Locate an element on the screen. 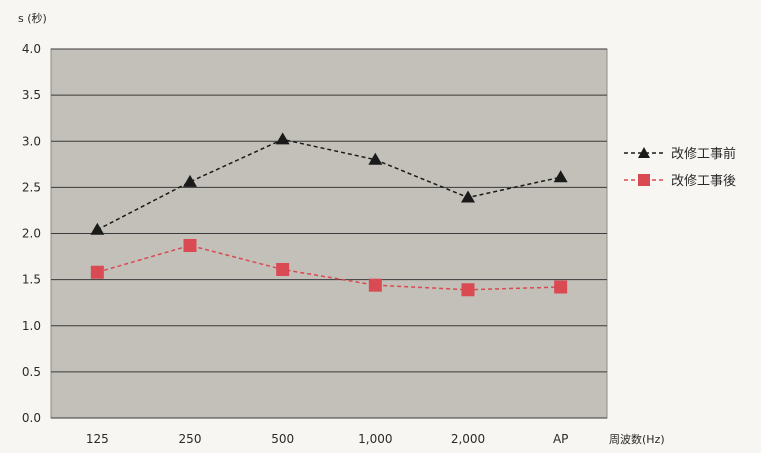 The height and width of the screenshot is (453, 761). x-tick-label: 2,000 is located at coordinates (468, 439).